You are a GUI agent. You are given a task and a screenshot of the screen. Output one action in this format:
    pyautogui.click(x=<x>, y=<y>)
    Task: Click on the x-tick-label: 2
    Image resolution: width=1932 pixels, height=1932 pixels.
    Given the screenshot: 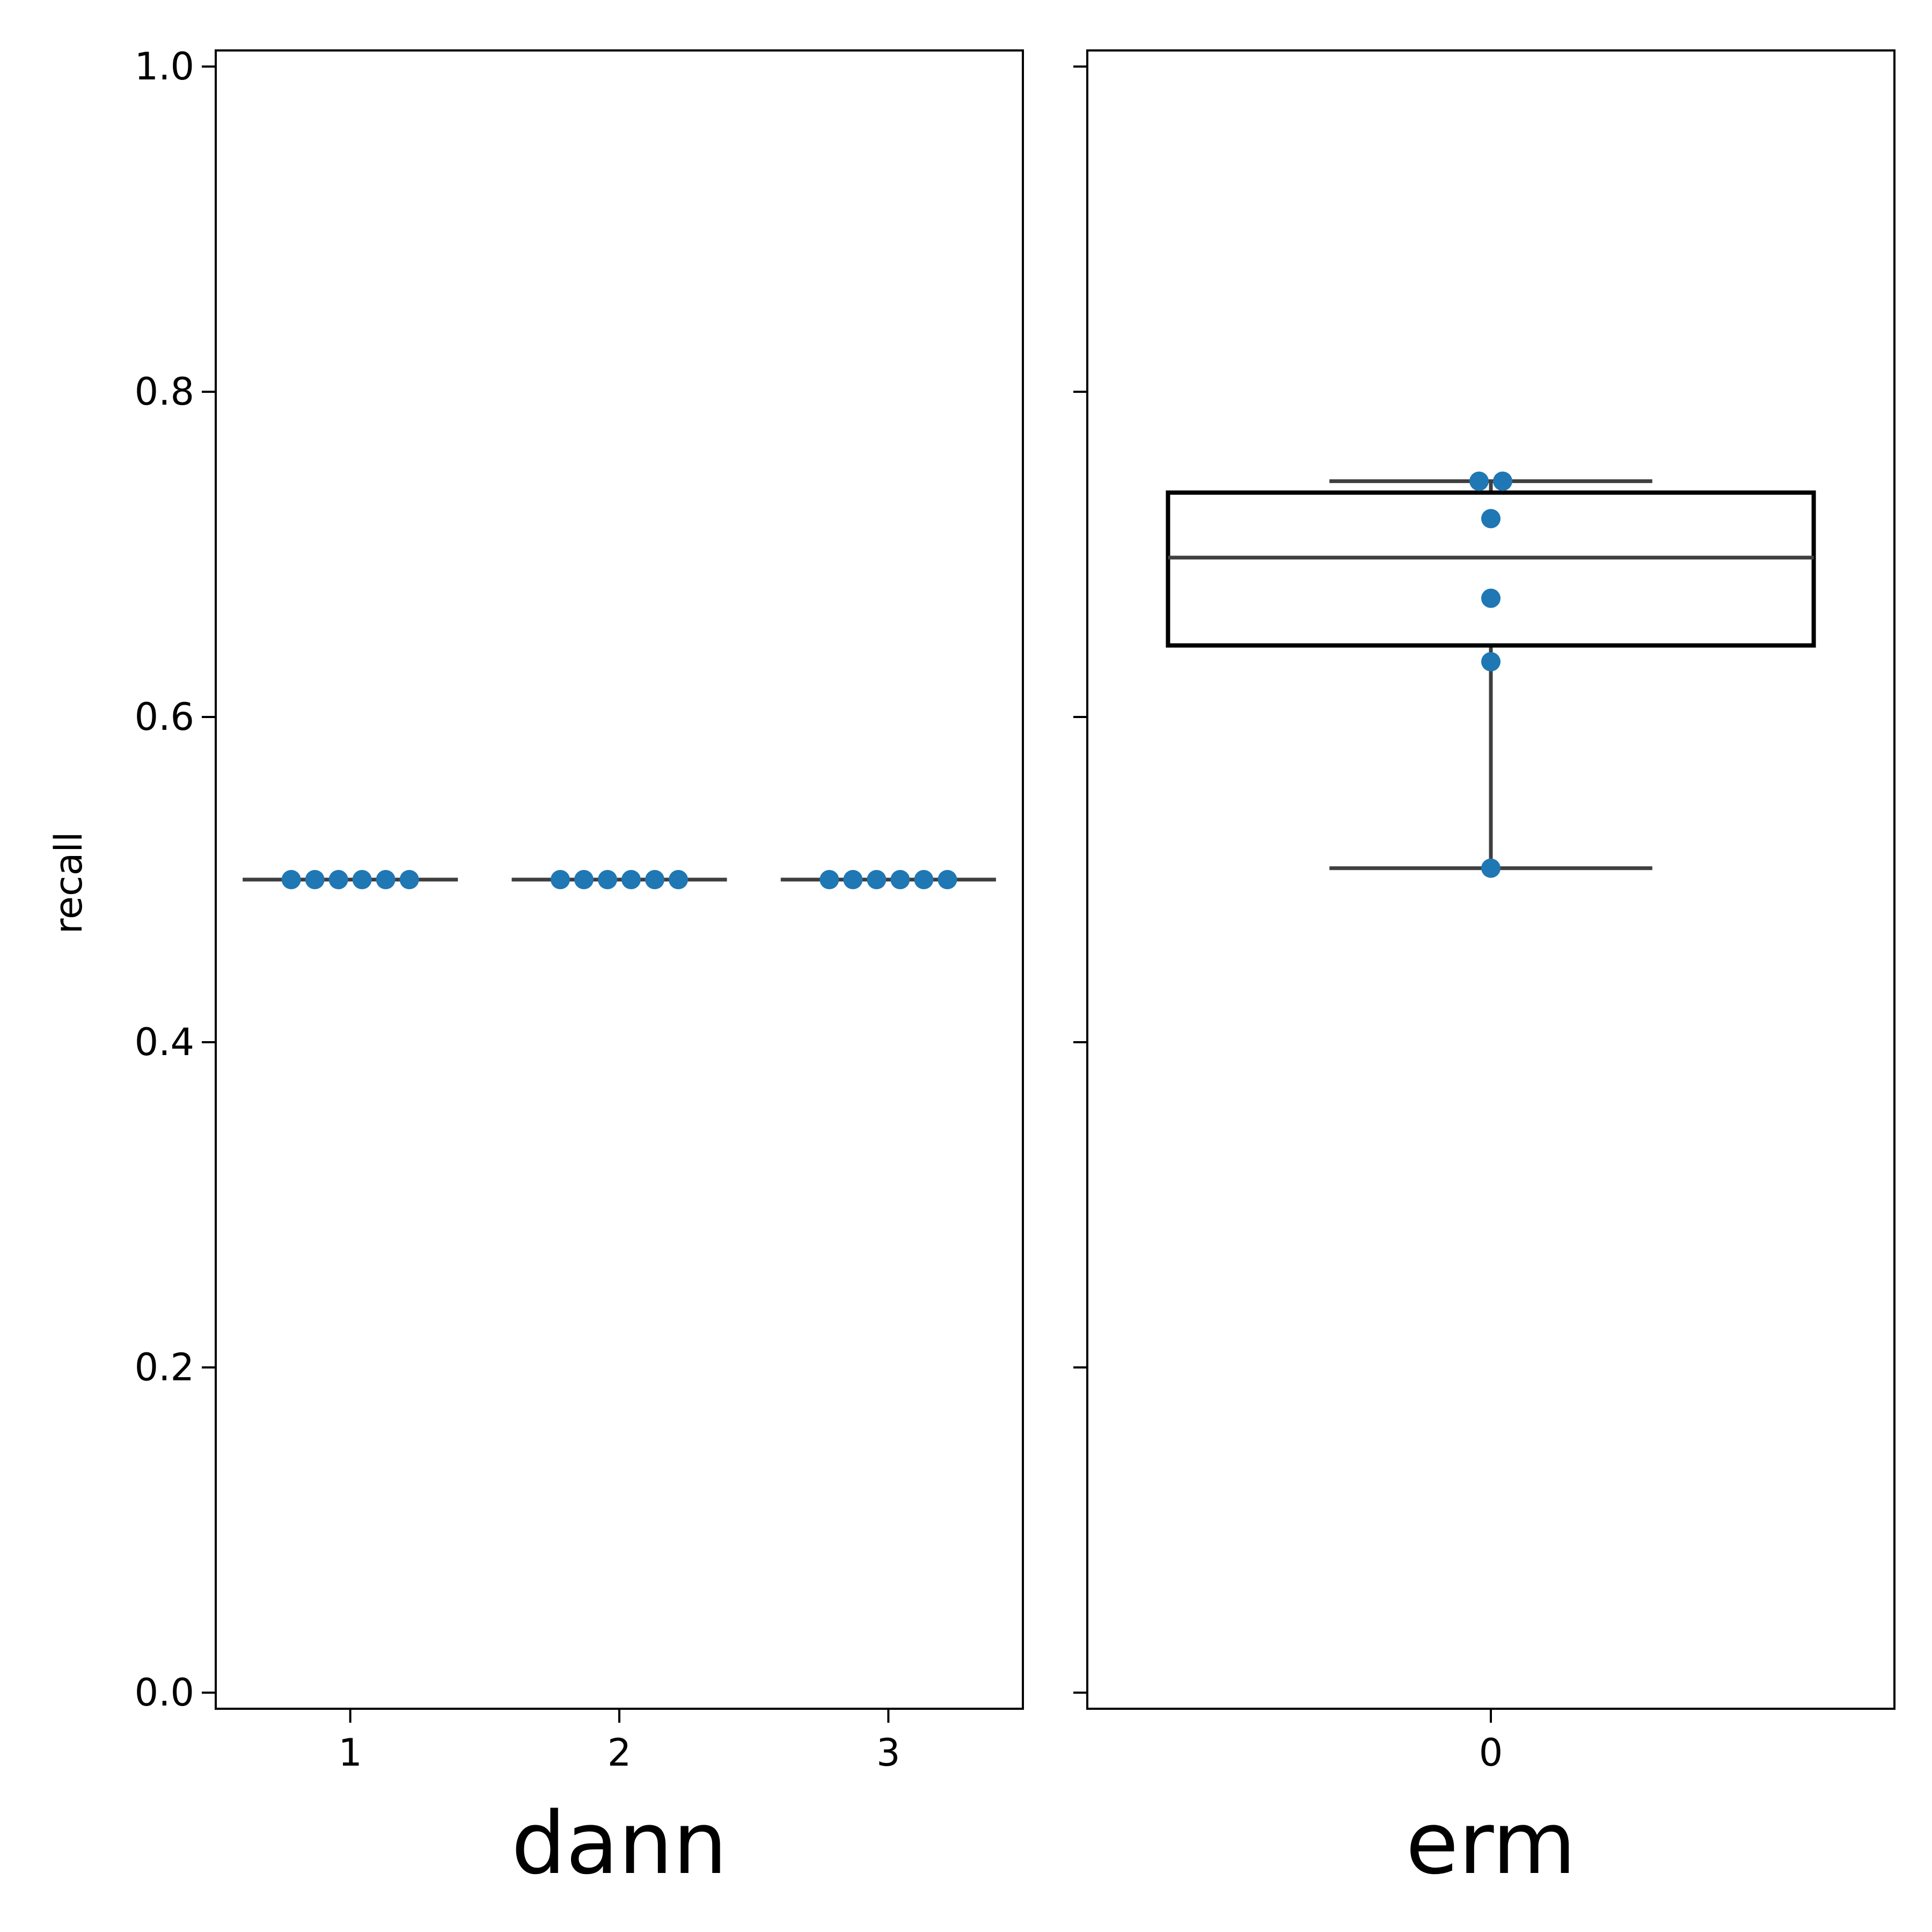 What is the action you would take?
    pyautogui.click(x=620, y=1753)
    